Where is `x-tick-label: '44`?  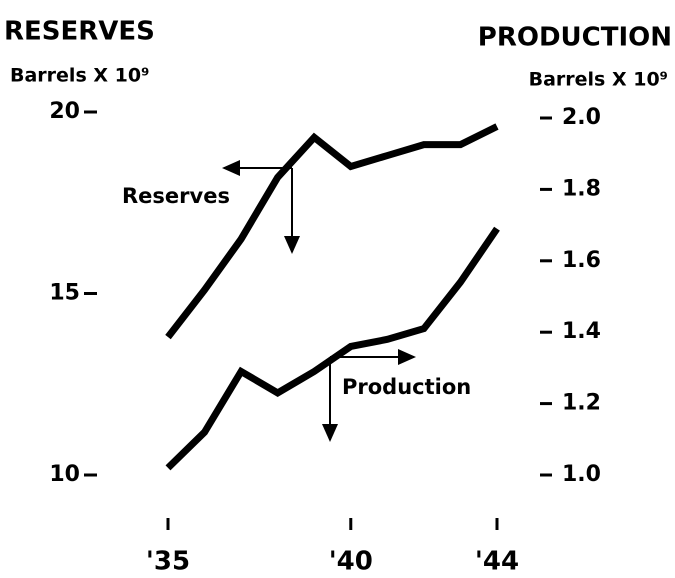
x-tick-label: '44 is located at coordinates (497, 562).